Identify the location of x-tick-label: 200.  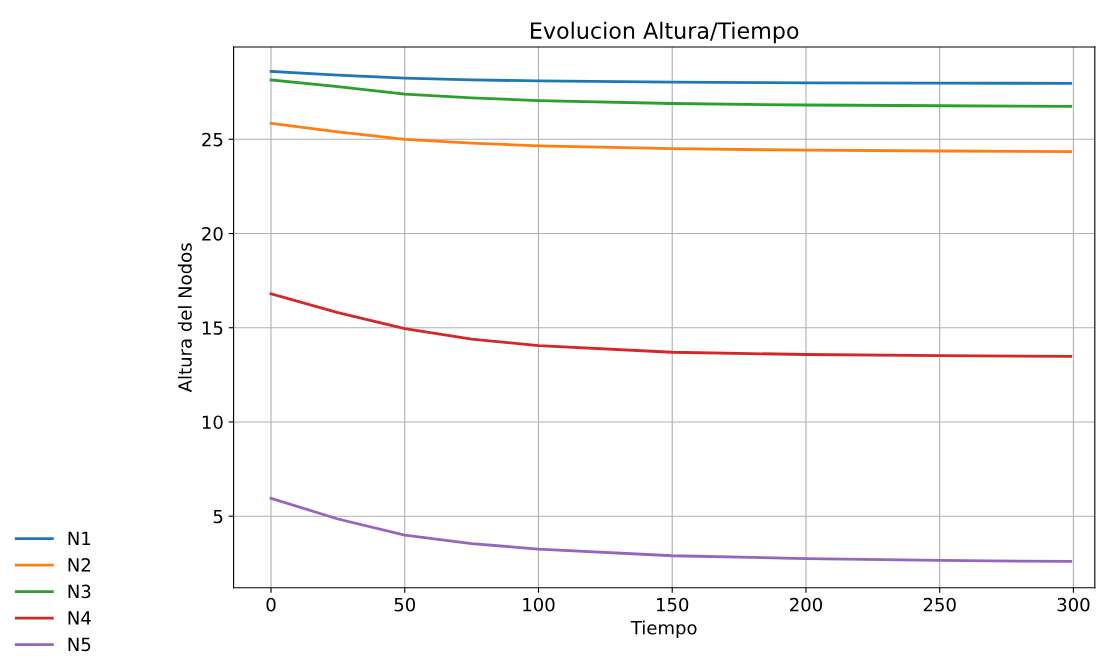
(806, 604).